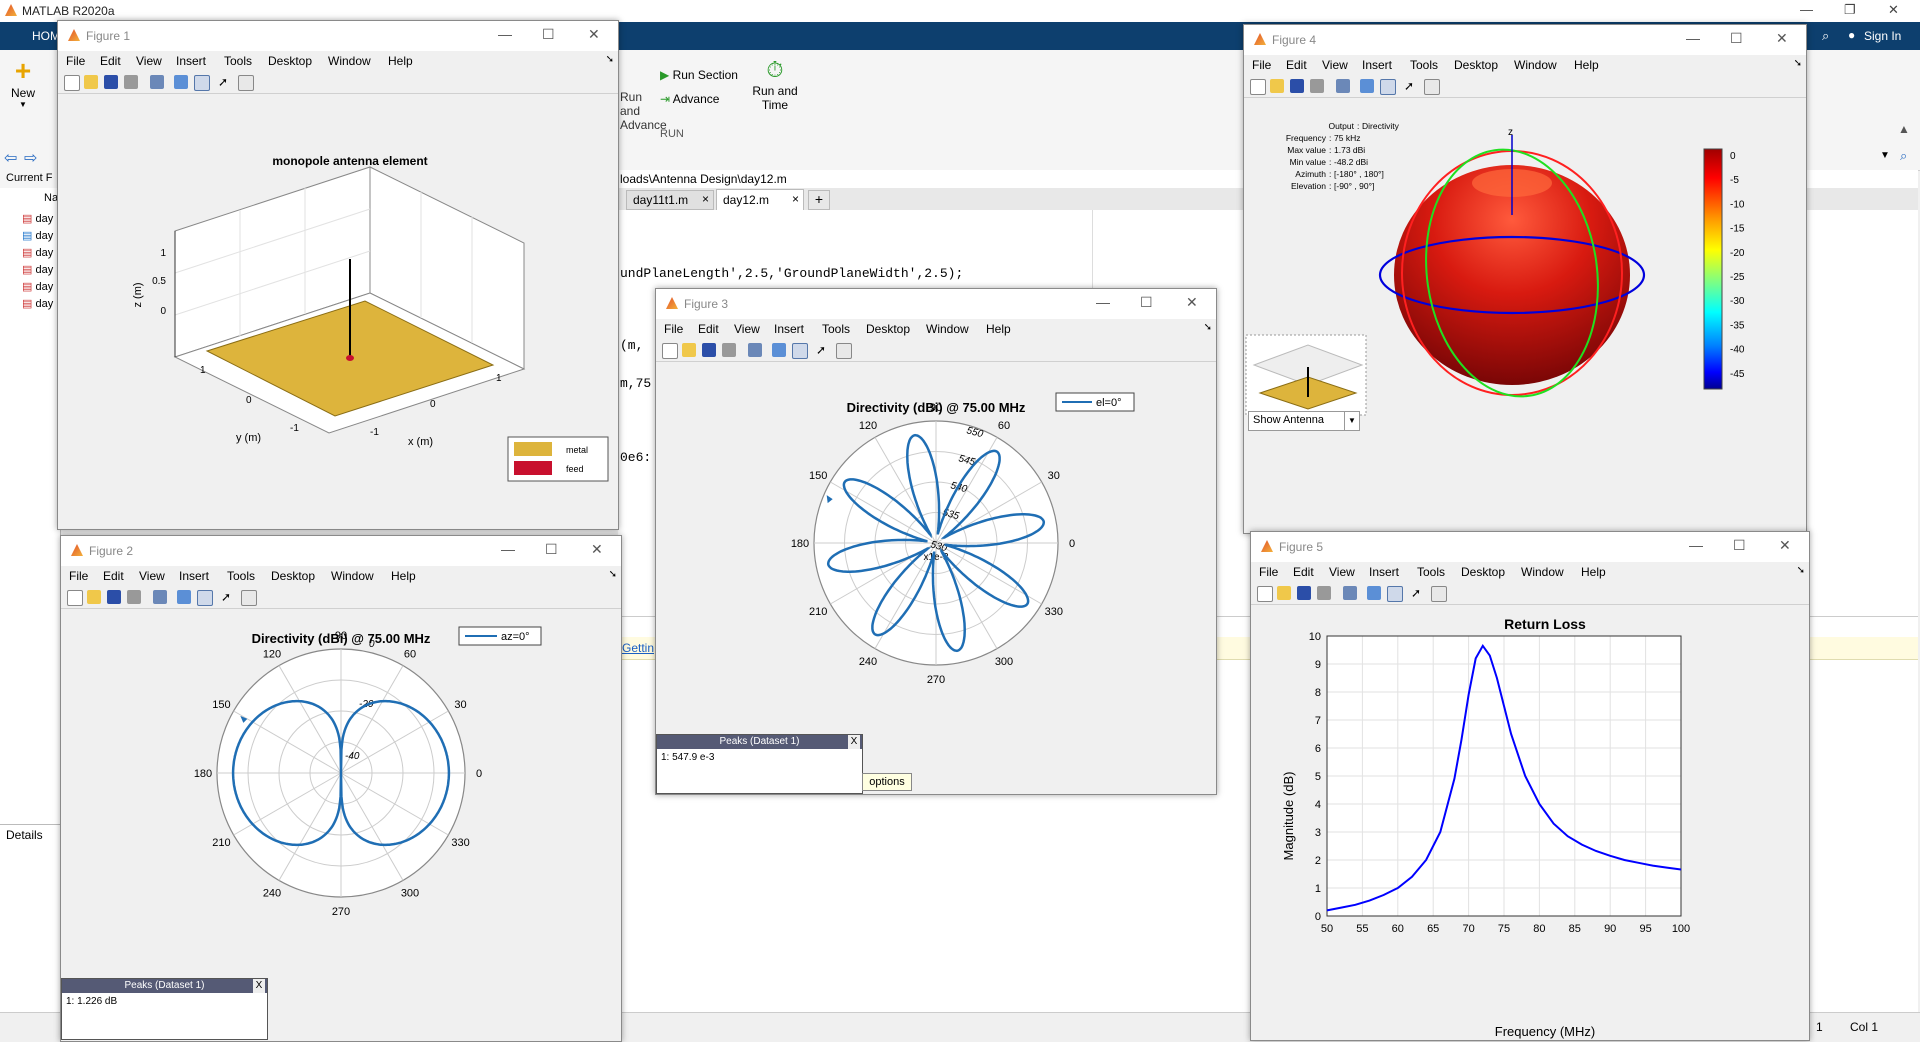 The height and width of the screenshot is (1042, 1920). What do you see at coordinates (31, 158) in the screenshot?
I see `forward-arrow-icon: ⇨` at bounding box center [31, 158].